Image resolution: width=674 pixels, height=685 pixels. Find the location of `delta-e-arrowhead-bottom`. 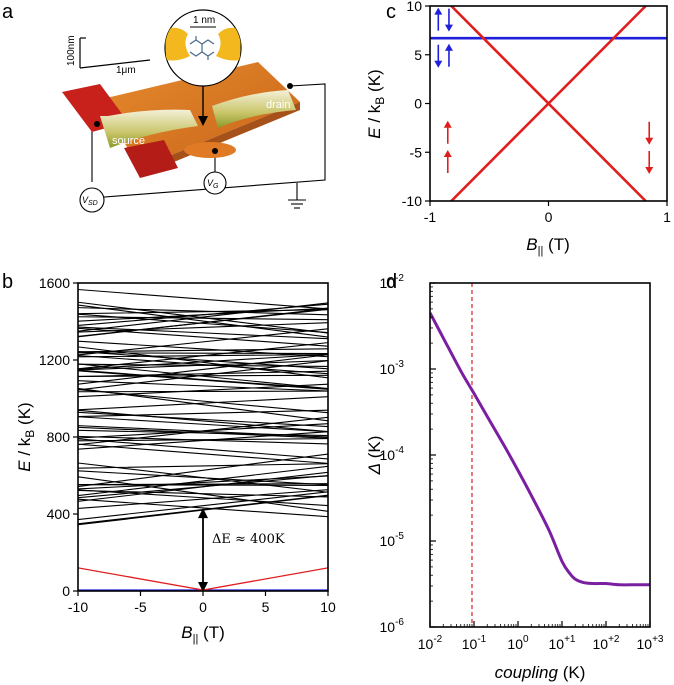

delta-e-arrowhead-bottom is located at coordinates (203, 587).